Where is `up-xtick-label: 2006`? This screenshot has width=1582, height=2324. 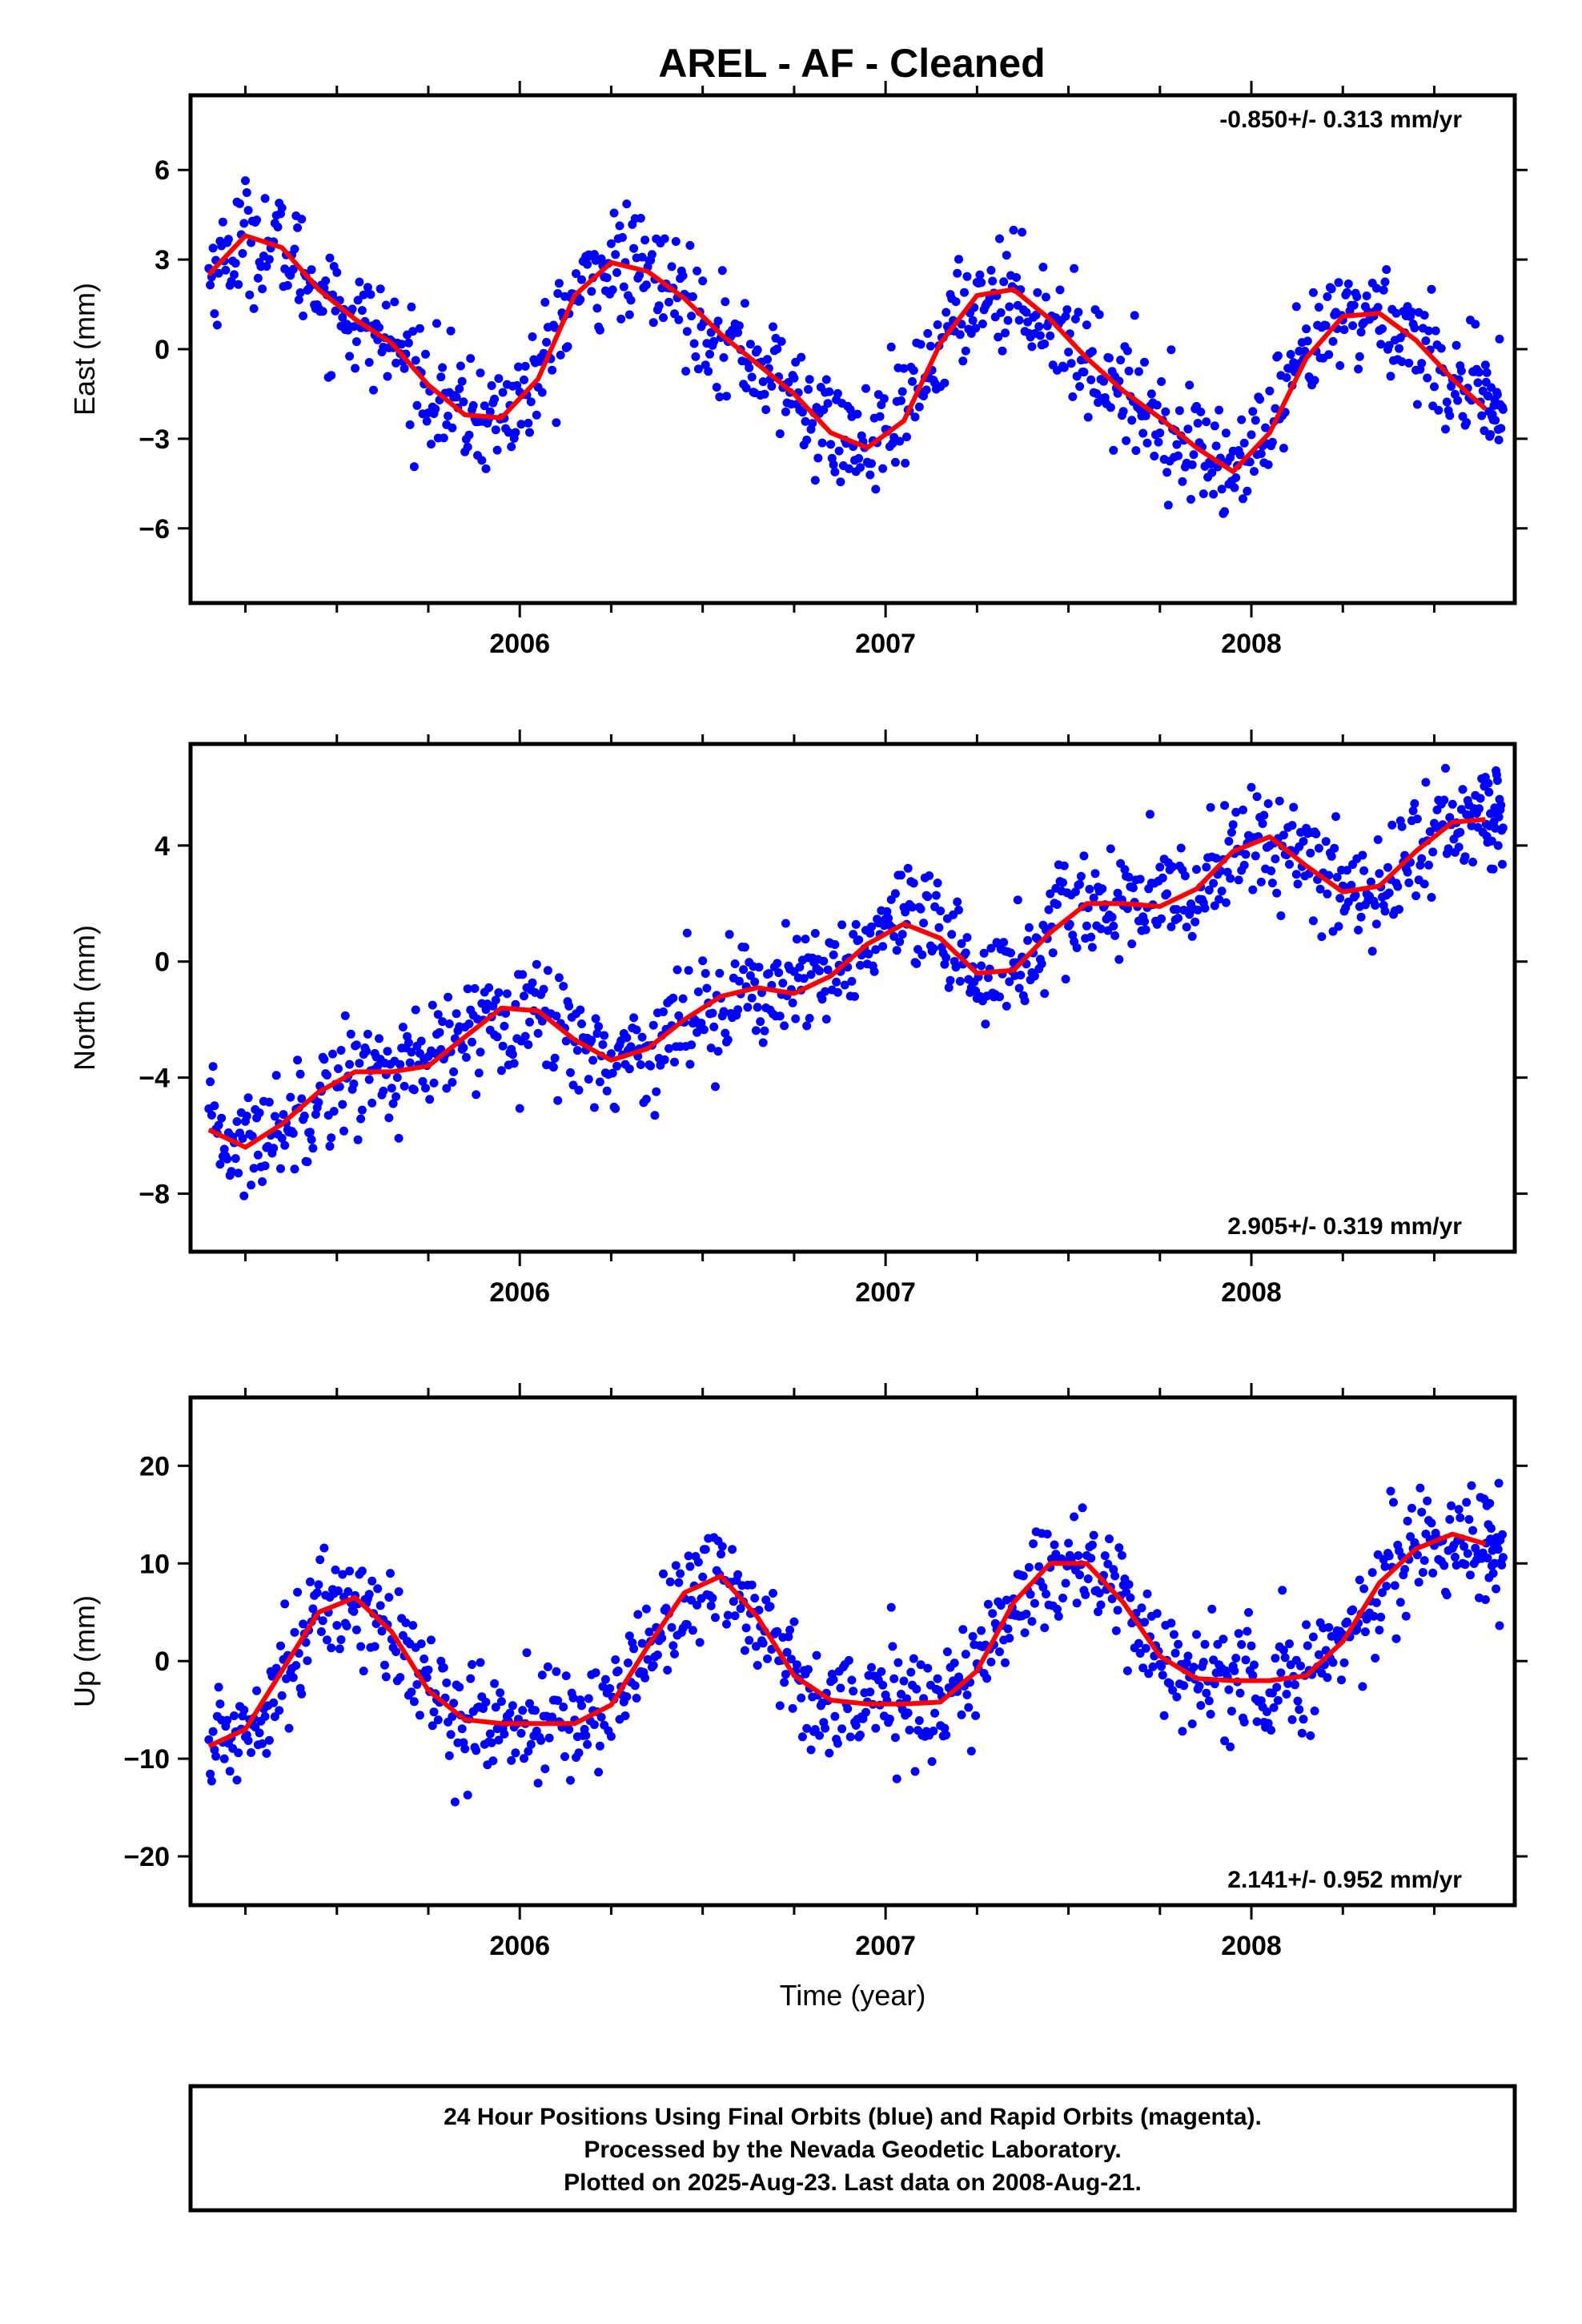
up-xtick-label: 2006 is located at coordinates (520, 1946).